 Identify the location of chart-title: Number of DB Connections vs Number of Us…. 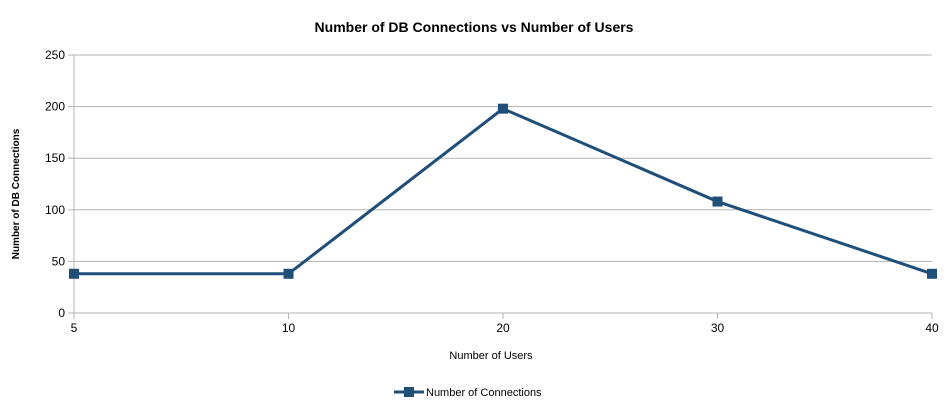
(474, 27).